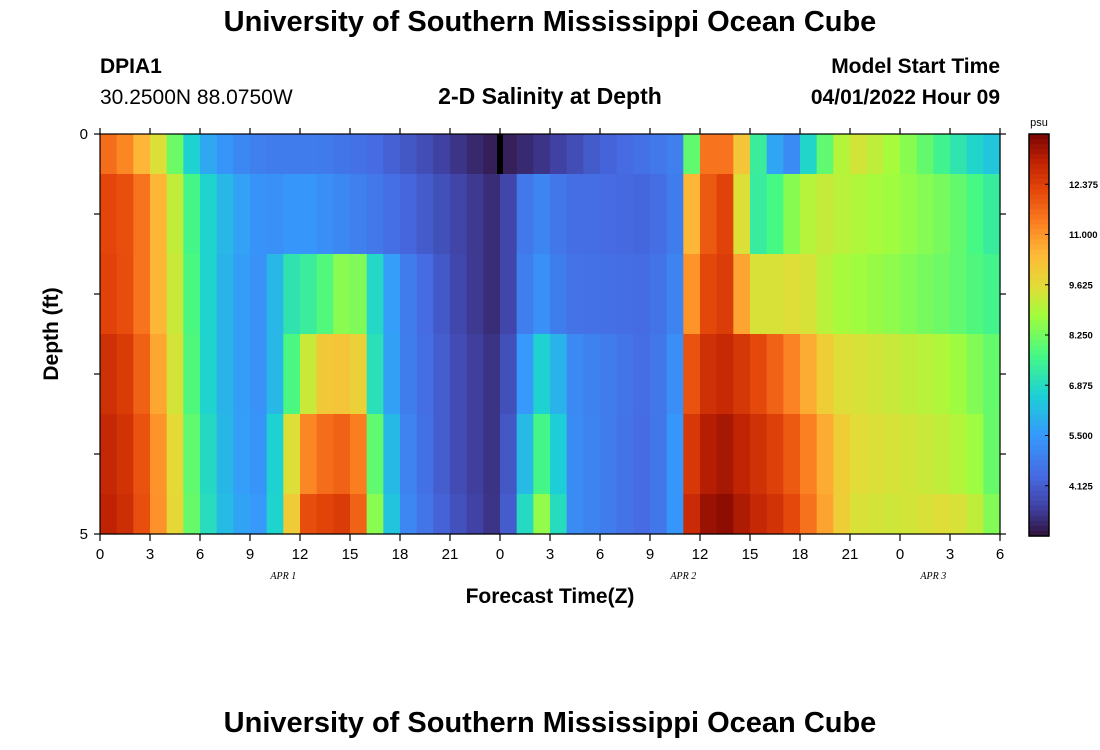 This screenshot has width=1100, height=750. Describe the element at coordinates (550, 596) in the screenshot. I see `x-axis-label: Forecast Time(Z)` at that location.